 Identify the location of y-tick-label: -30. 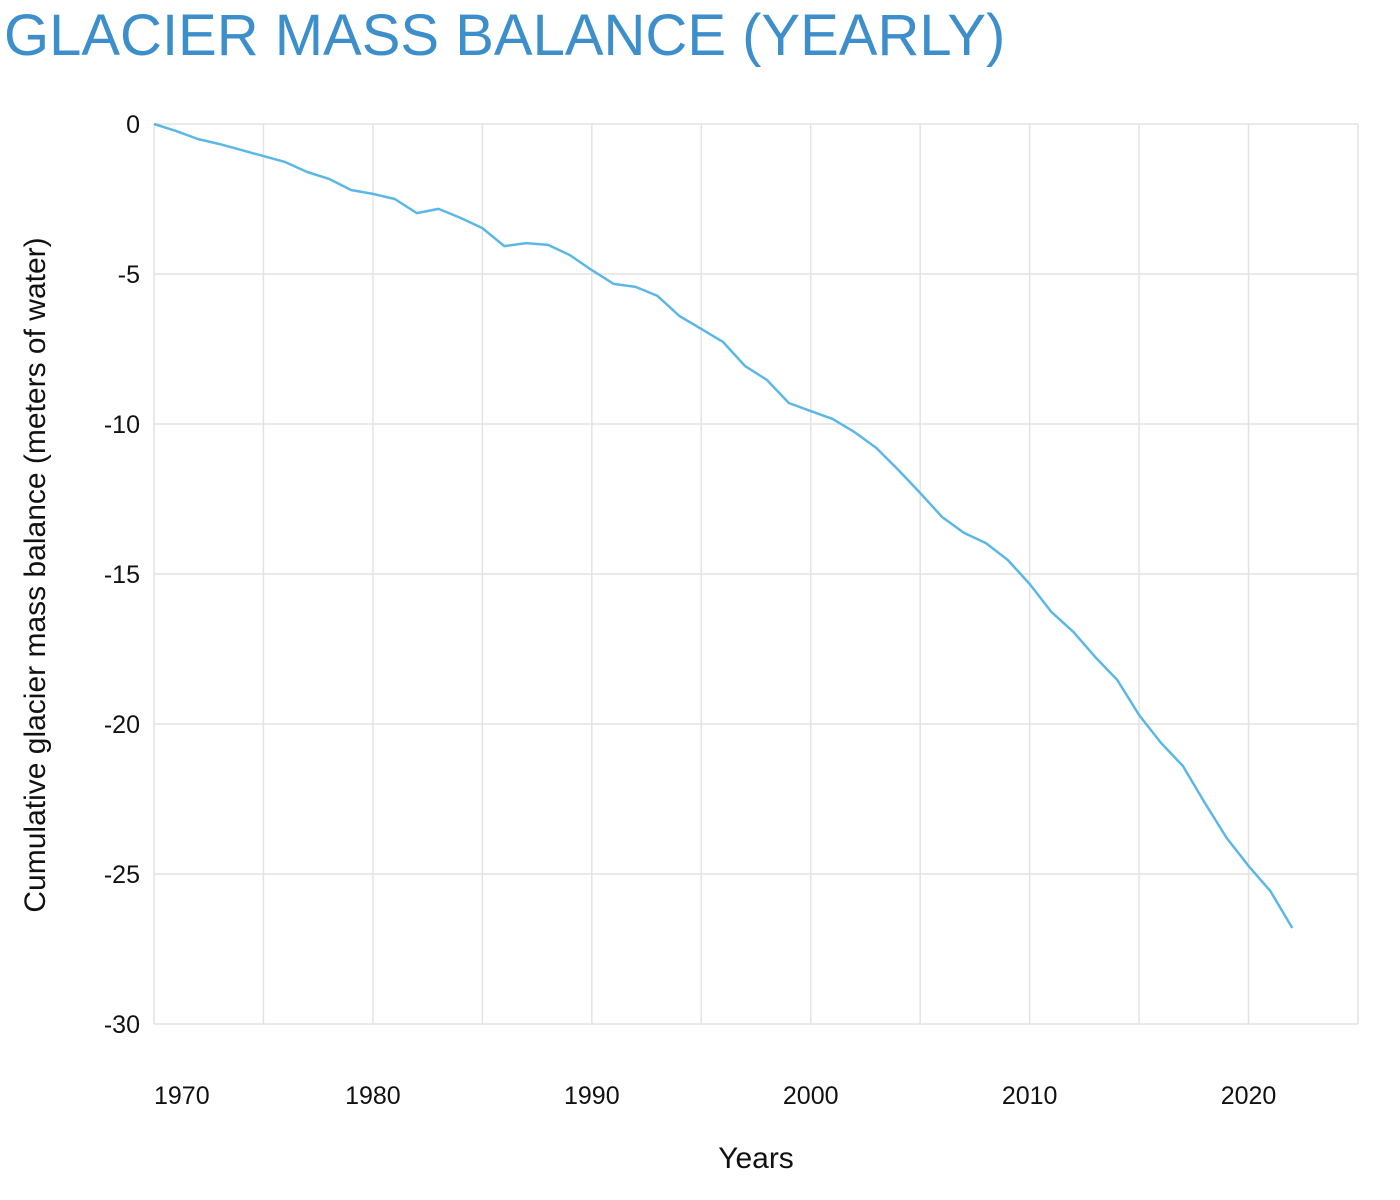
(122, 1025).